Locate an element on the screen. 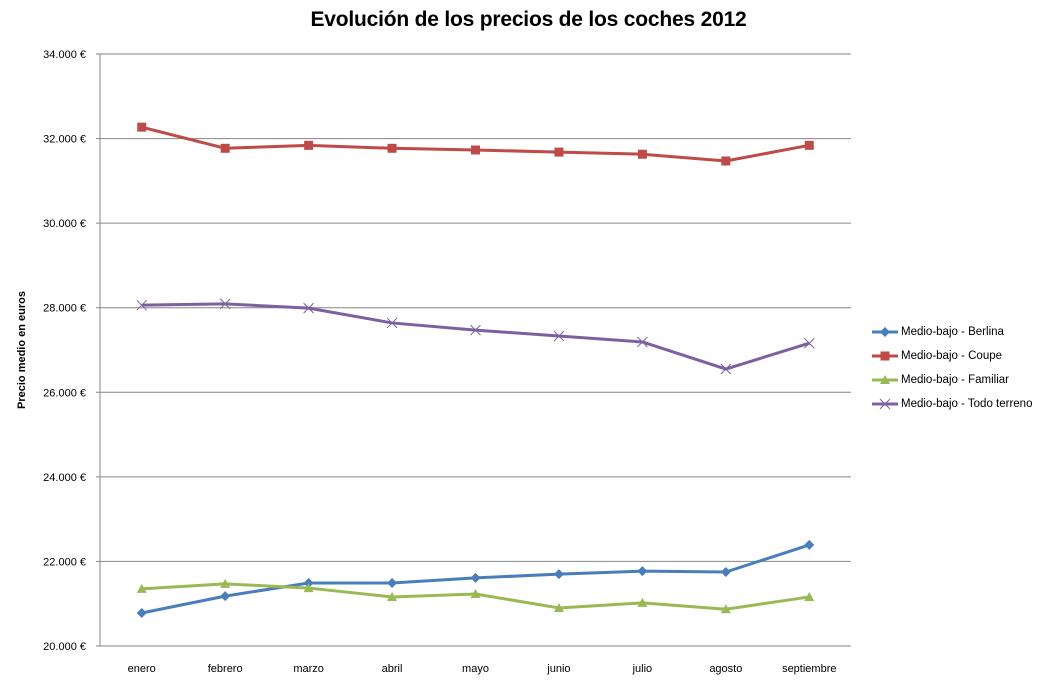  legend-label: Medio-bajo - Berlina is located at coordinates (952, 332).